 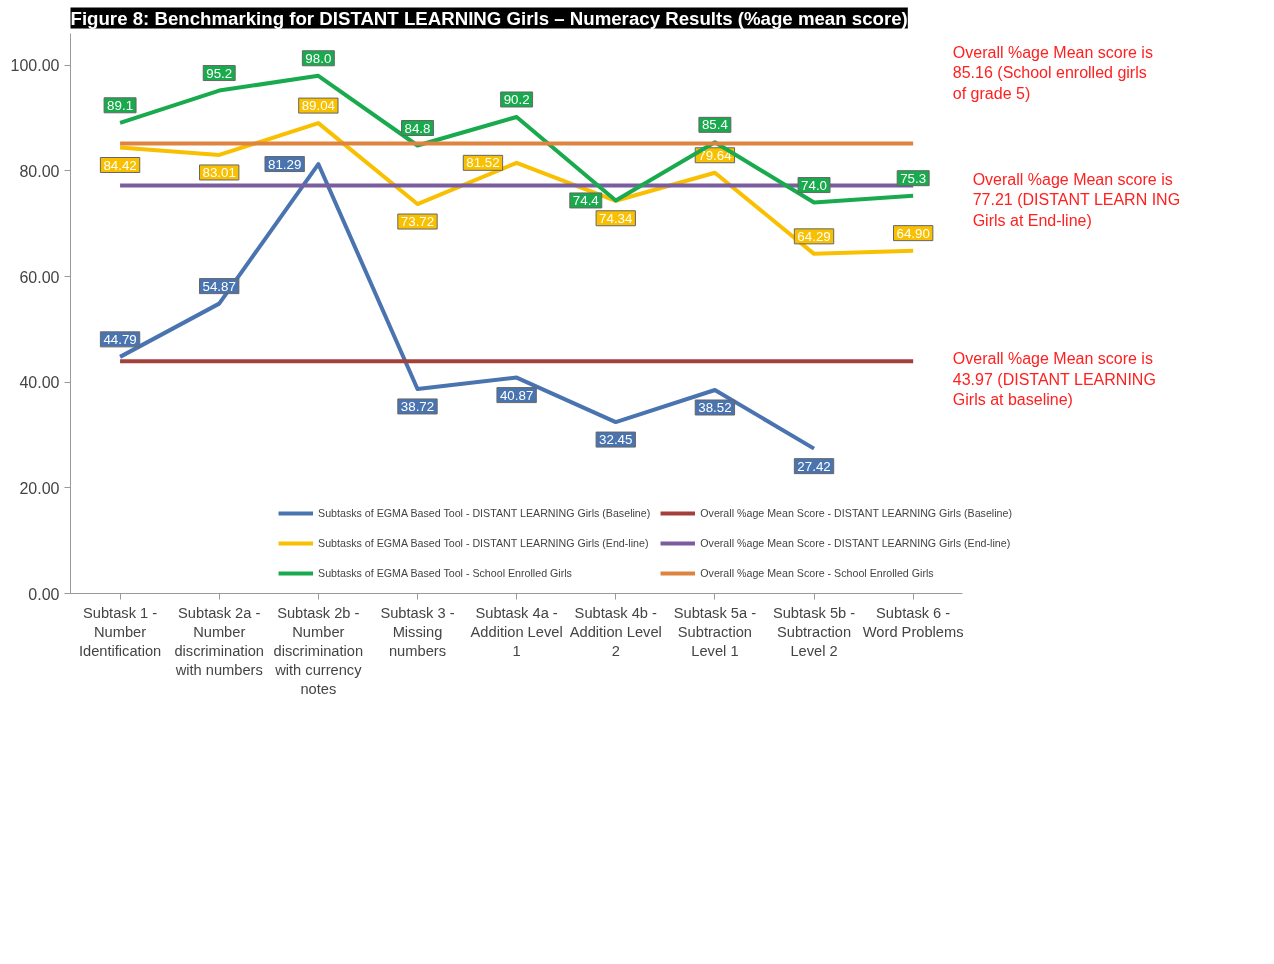 I want to click on y-tick-label: 20.00, so click(x=39, y=488).